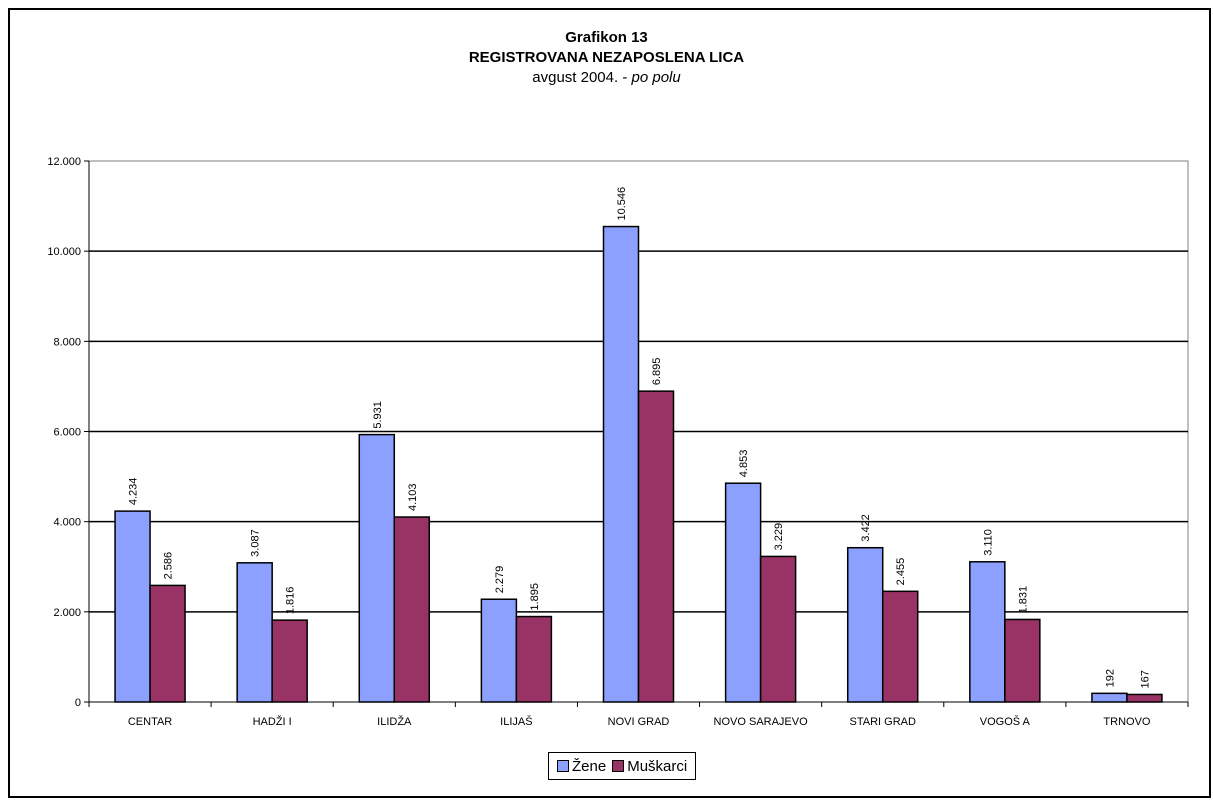 Image resolution: width=1213 pixels, height=800 pixels. What do you see at coordinates (64, 252) in the screenshot?
I see `y-tick-label: 10.000` at bounding box center [64, 252].